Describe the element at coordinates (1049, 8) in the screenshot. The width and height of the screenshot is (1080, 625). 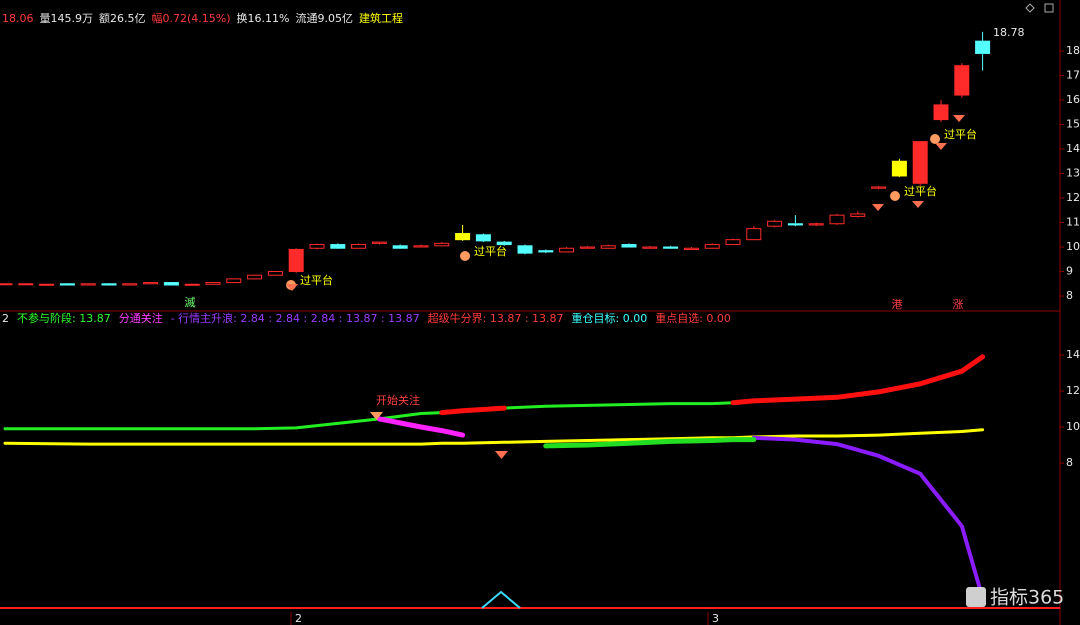
I see `window-button` at that location.